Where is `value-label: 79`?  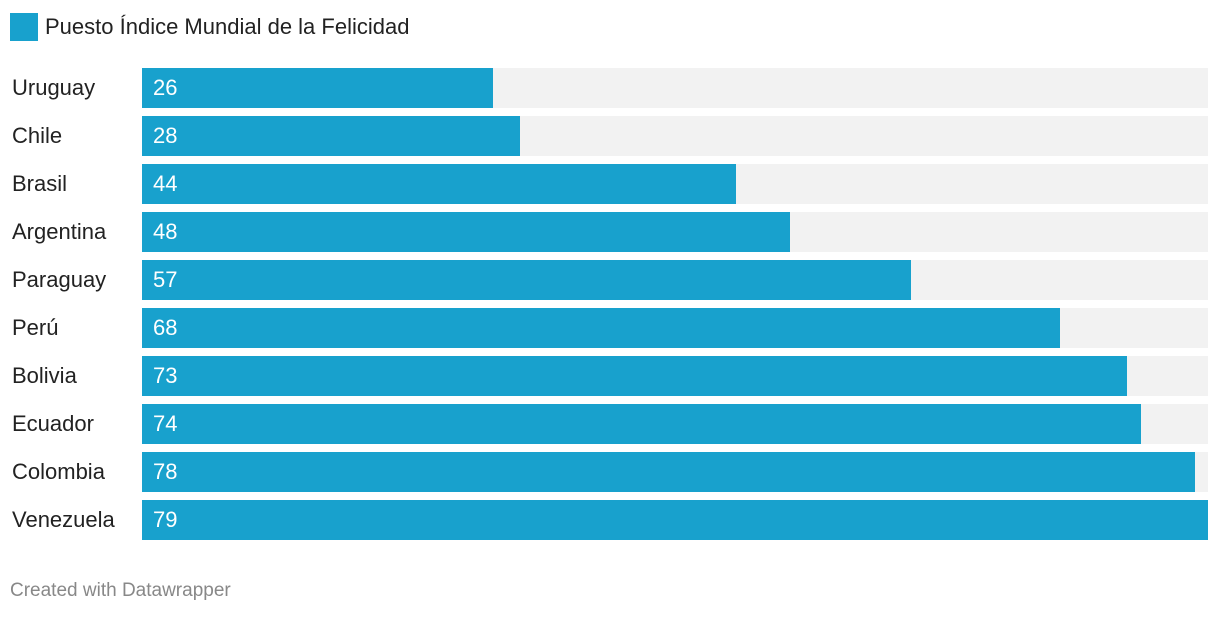
value-label: 79 is located at coordinates (165, 519).